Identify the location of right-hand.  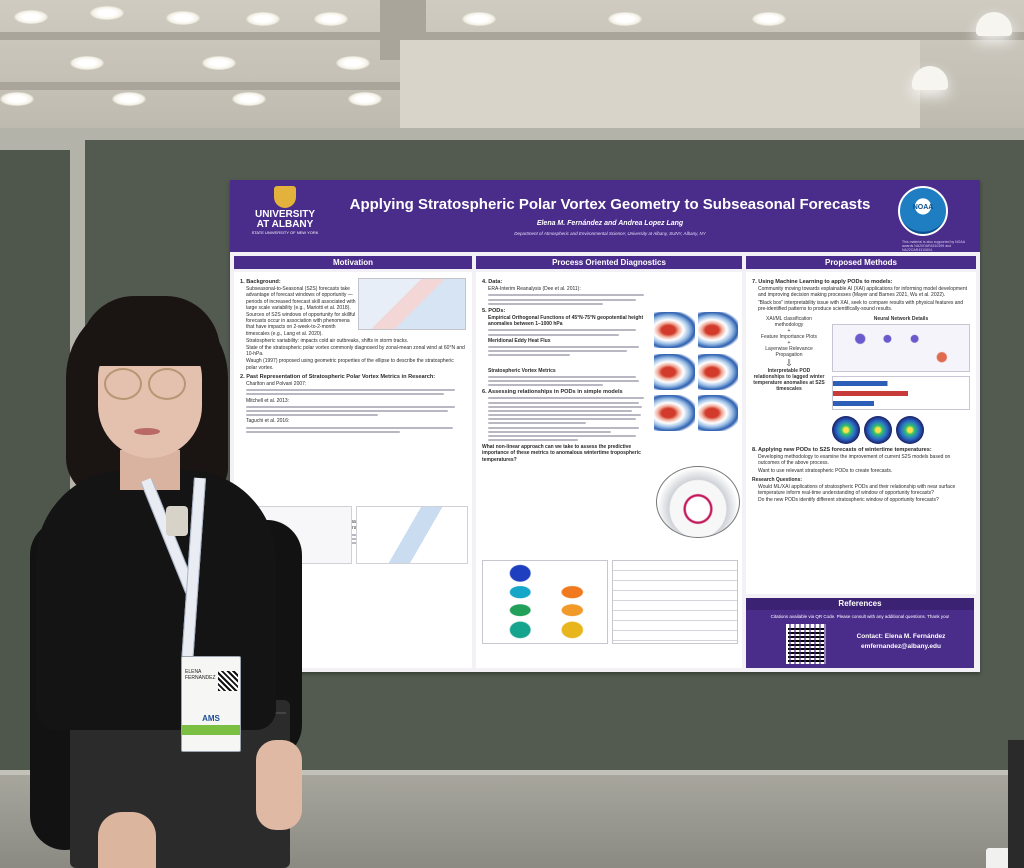
(279, 785).